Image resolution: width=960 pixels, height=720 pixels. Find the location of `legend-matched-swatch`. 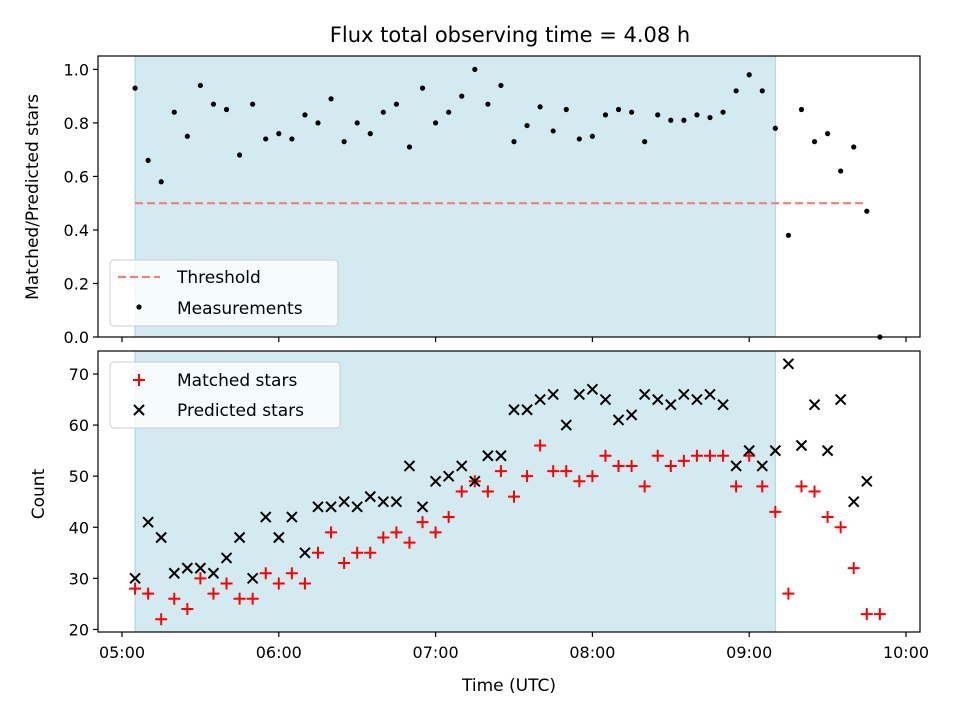

legend-matched-swatch is located at coordinates (139, 380).